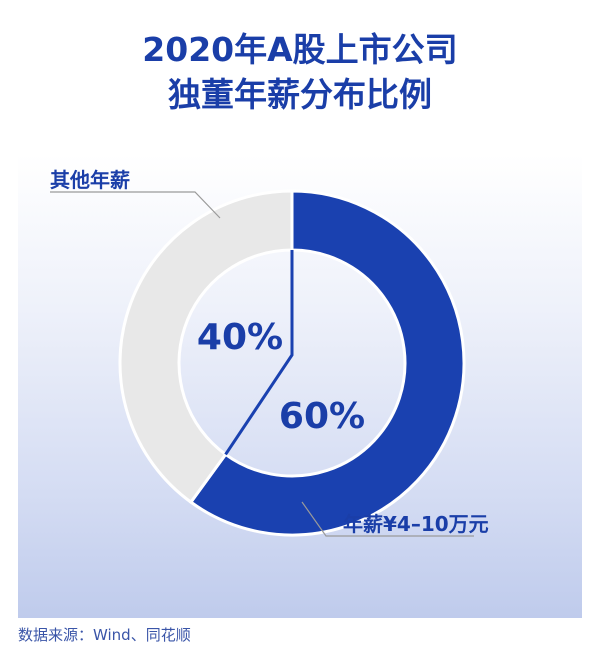 This screenshot has width=600, height=670. I want to click on leader-line-main, so click(387, 519).